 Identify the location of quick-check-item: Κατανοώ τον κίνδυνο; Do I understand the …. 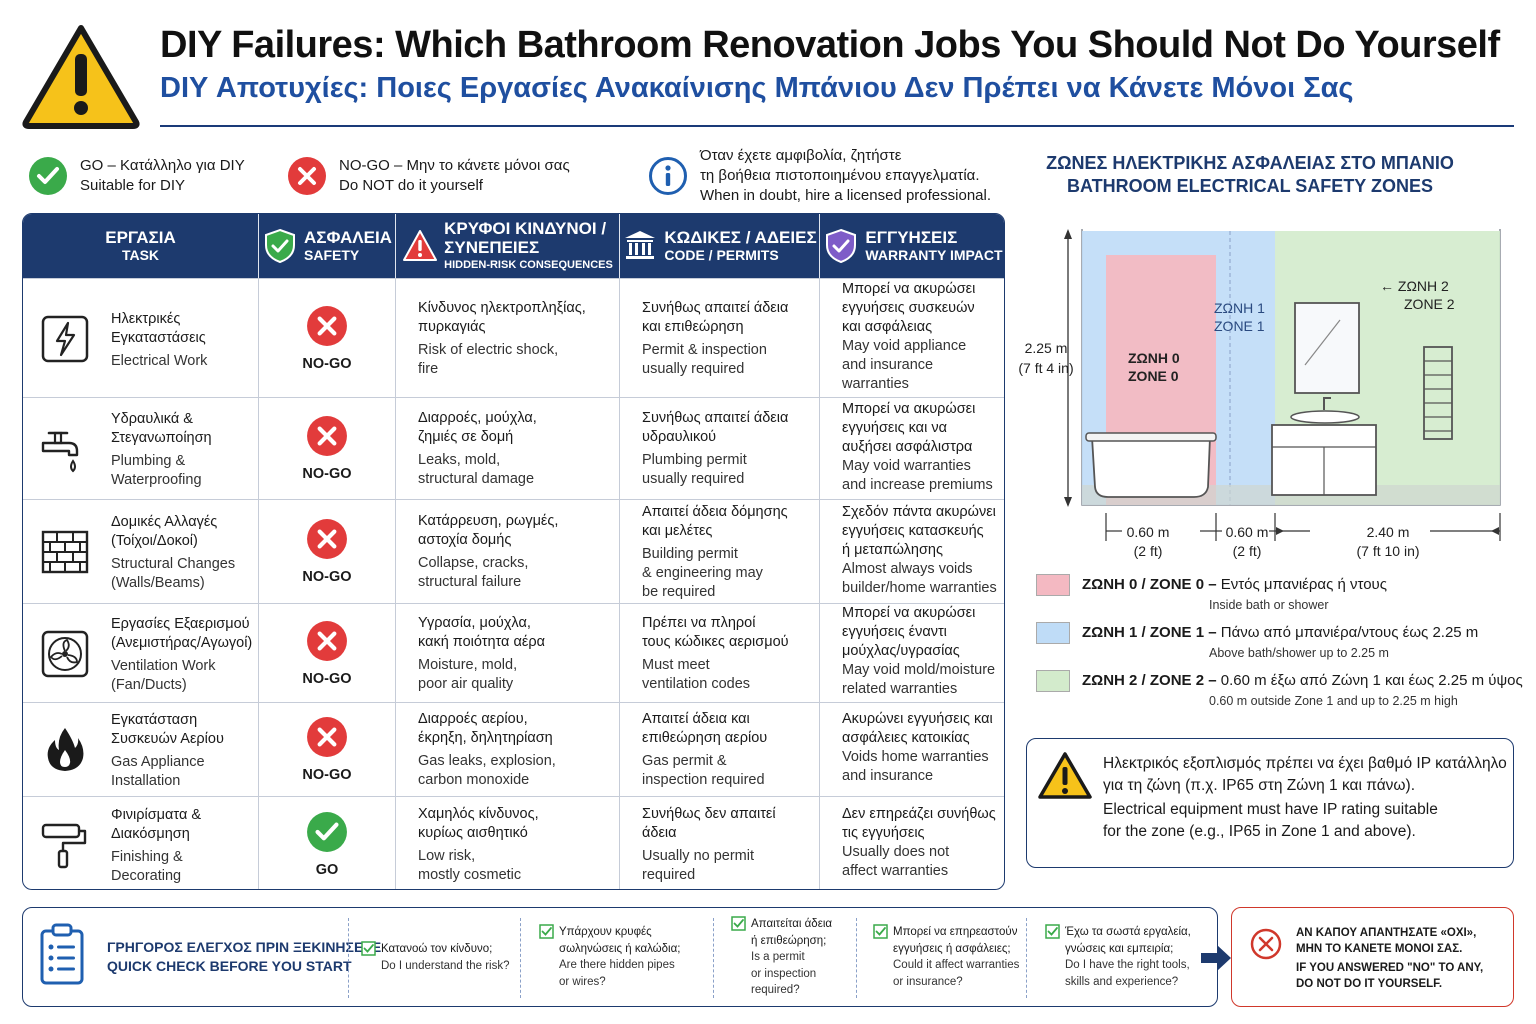
(445, 982).